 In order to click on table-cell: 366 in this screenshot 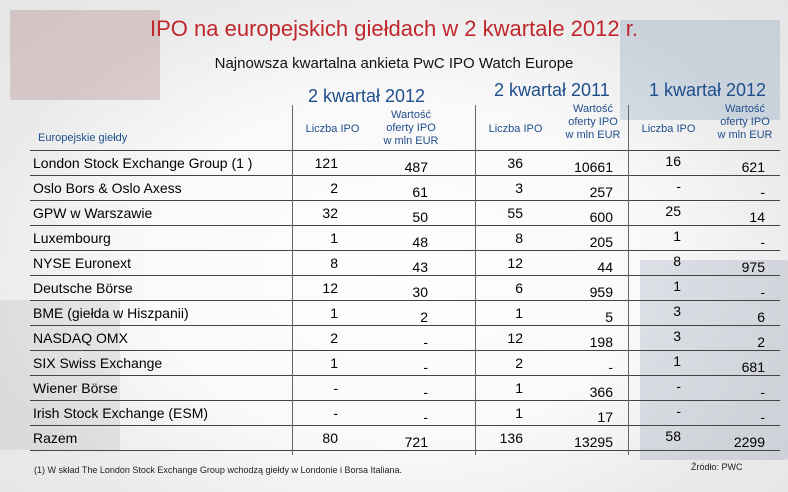, I will do `click(601, 392)`.